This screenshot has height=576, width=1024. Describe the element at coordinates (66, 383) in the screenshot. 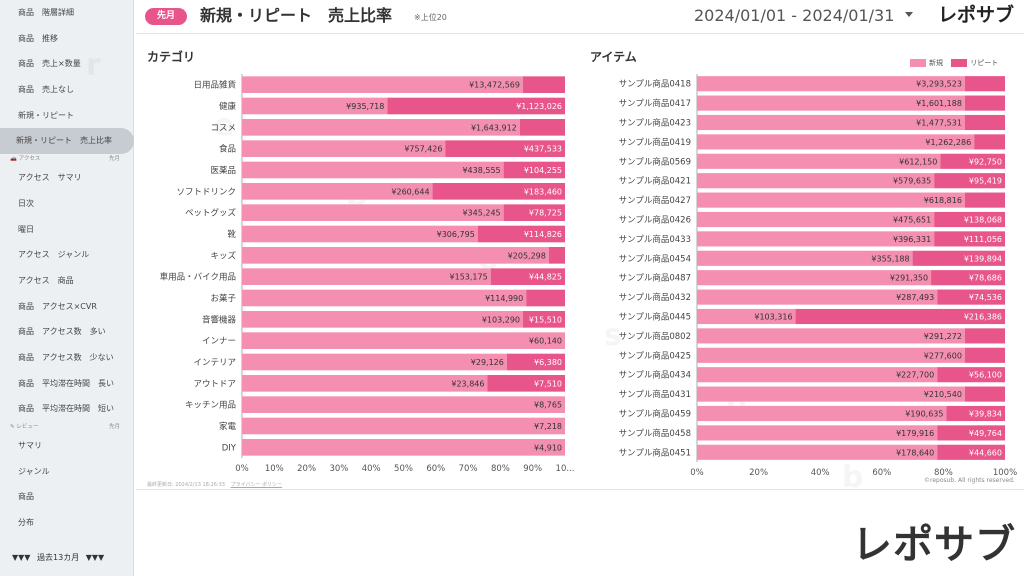

I see `sidebar-item: 商品 平均滞在時間 長い` at that location.